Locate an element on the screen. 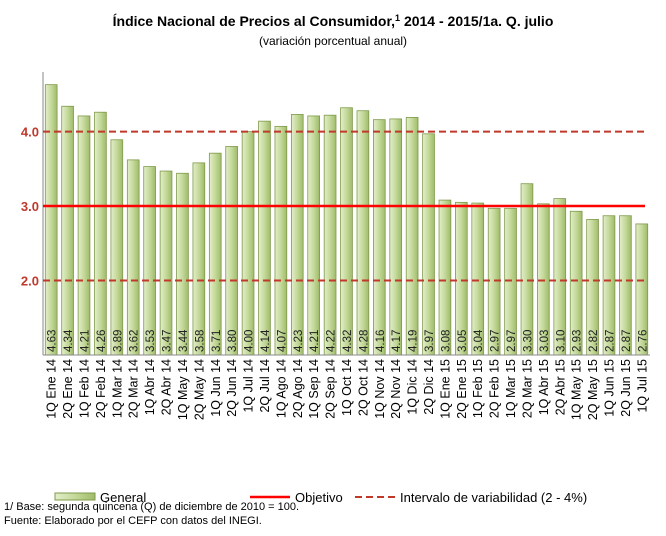 This screenshot has height=536, width=666. x-tick-label: 2Q Ago 14 is located at coordinates (298, 388).